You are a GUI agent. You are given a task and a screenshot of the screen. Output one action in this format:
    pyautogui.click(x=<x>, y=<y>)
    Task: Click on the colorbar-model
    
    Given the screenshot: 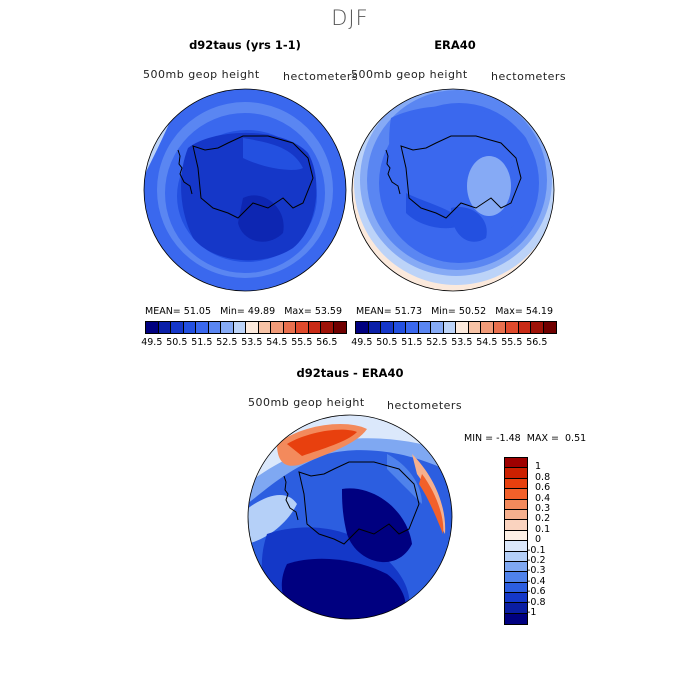 What is the action you would take?
    pyautogui.click(x=246, y=327)
    